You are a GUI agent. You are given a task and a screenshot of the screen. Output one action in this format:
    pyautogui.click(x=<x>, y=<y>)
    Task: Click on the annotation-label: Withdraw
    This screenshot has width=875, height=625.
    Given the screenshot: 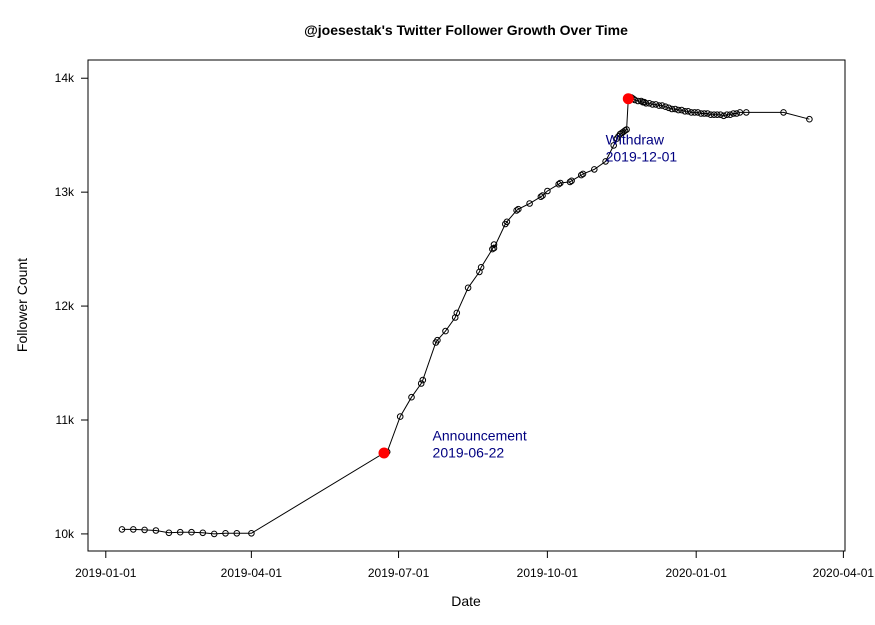 What is the action you would take?
    pyautogui.click(x=635, y=139)
    